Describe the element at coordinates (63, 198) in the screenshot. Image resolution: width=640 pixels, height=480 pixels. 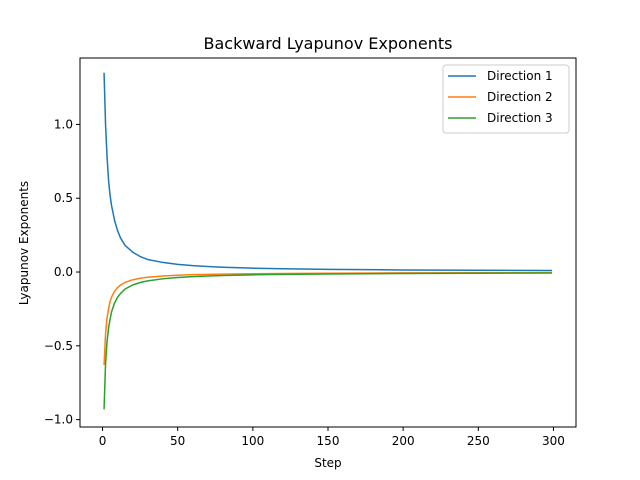
I see `y-tick-label: 0.5` at that location.